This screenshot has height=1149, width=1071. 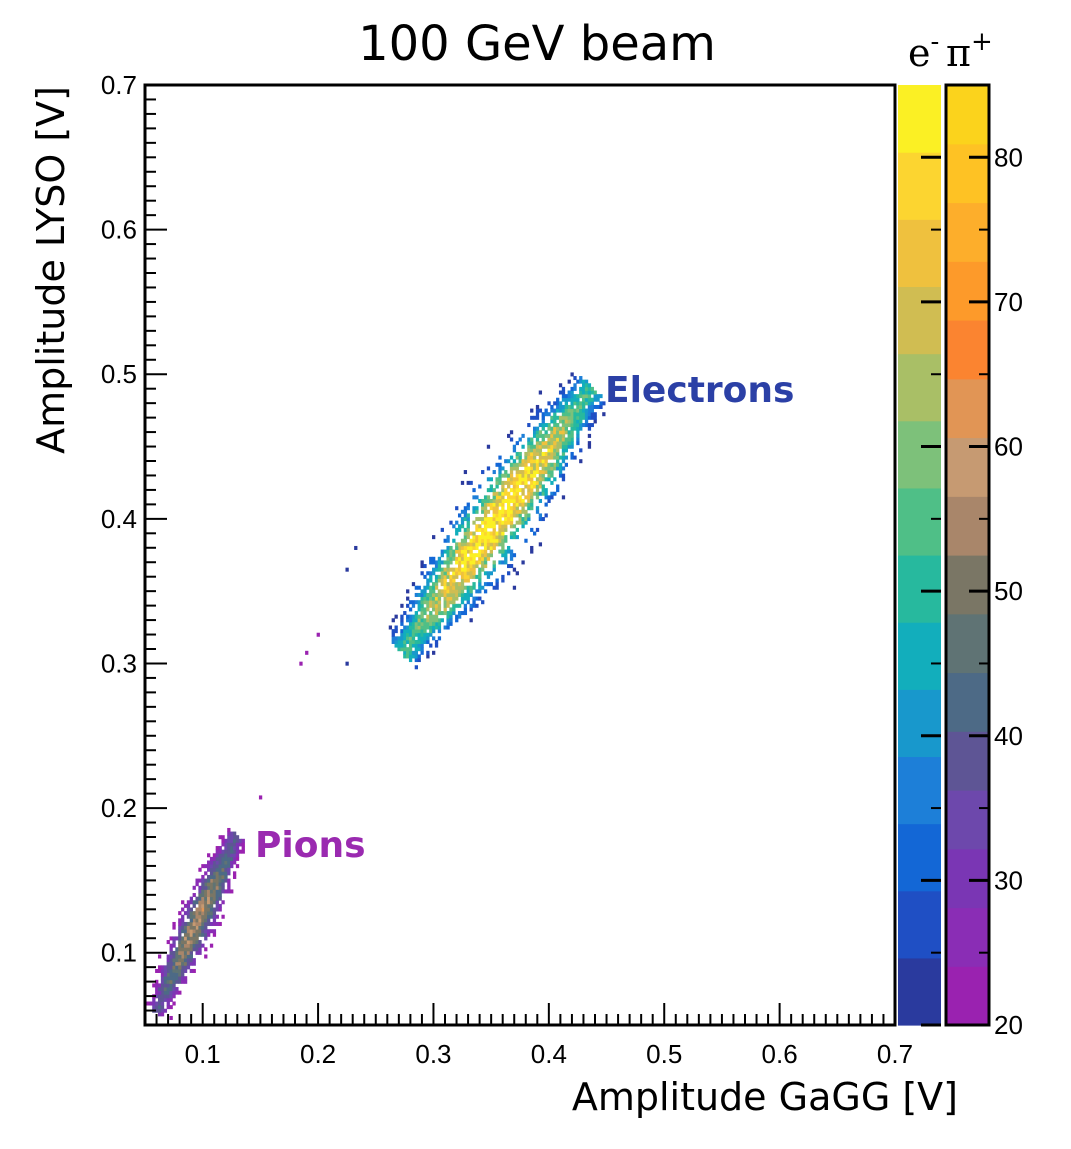 What do you see at coordinates (1008, 1025) in the screenshot?
I see `colorbar-tick-label: 20` at bounding box center [1008, 1025].